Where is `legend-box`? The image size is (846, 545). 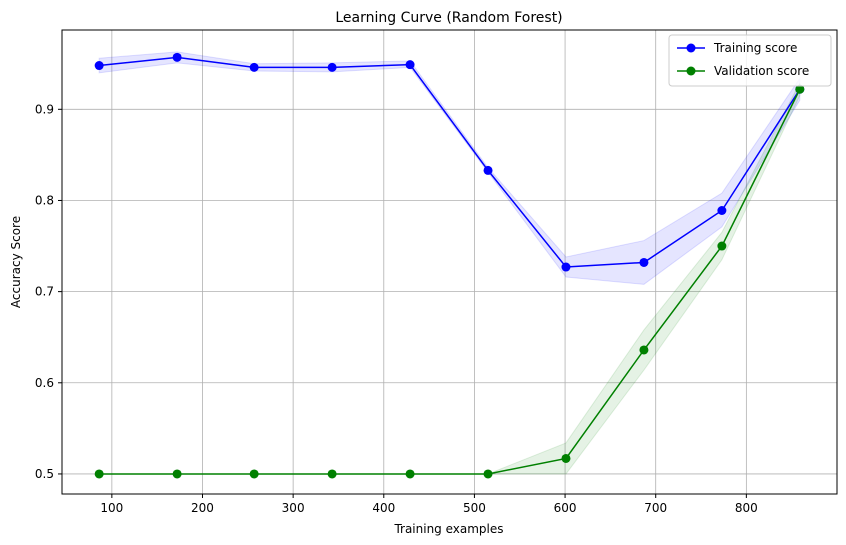
legend-box is located at coordinates (750, 60).